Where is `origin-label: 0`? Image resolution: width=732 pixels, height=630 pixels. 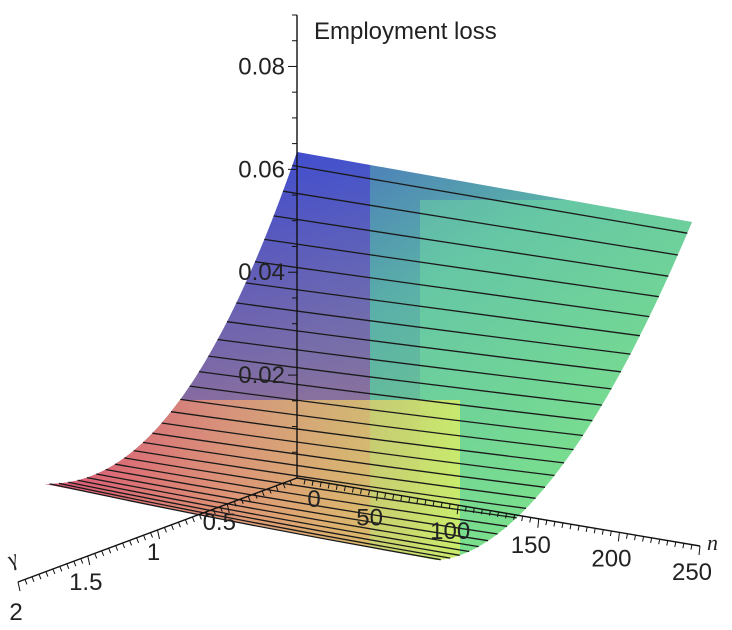 origin-label: 0 is located at coordinates (313, 499).